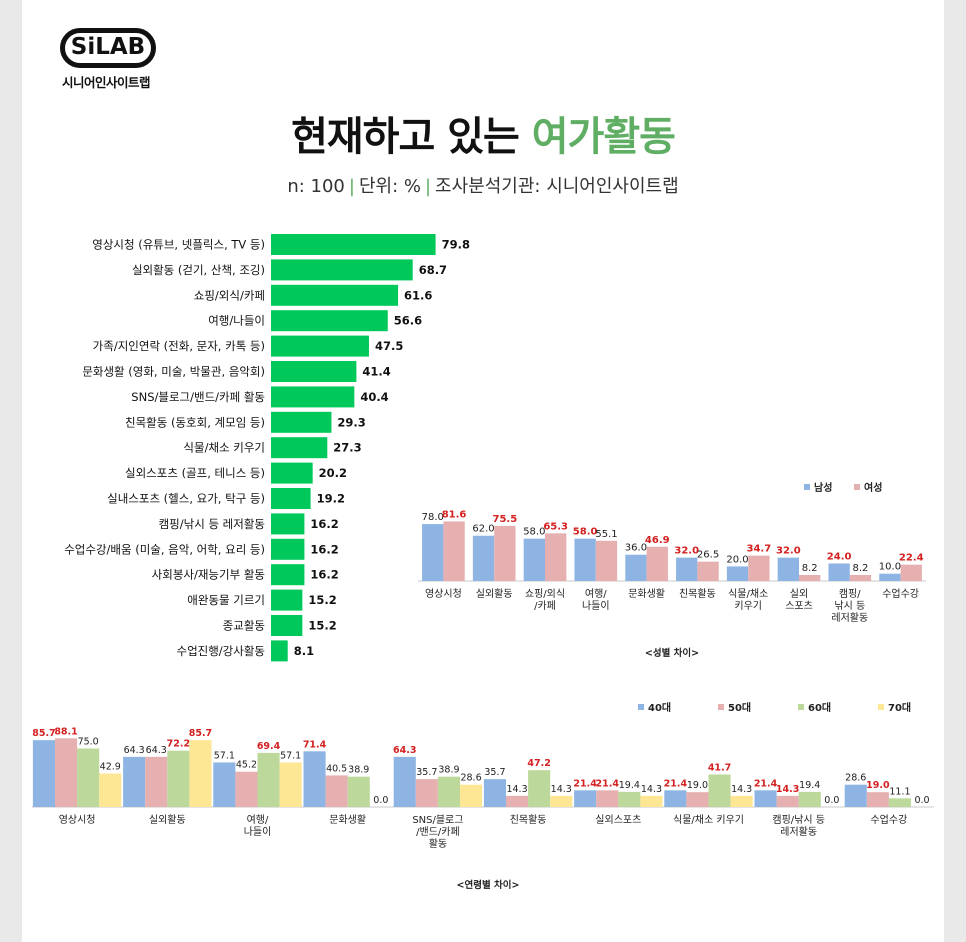 The height and width of the screenshot is (942, 966). I want to click on category-label: 나들이, so click(258, 832).